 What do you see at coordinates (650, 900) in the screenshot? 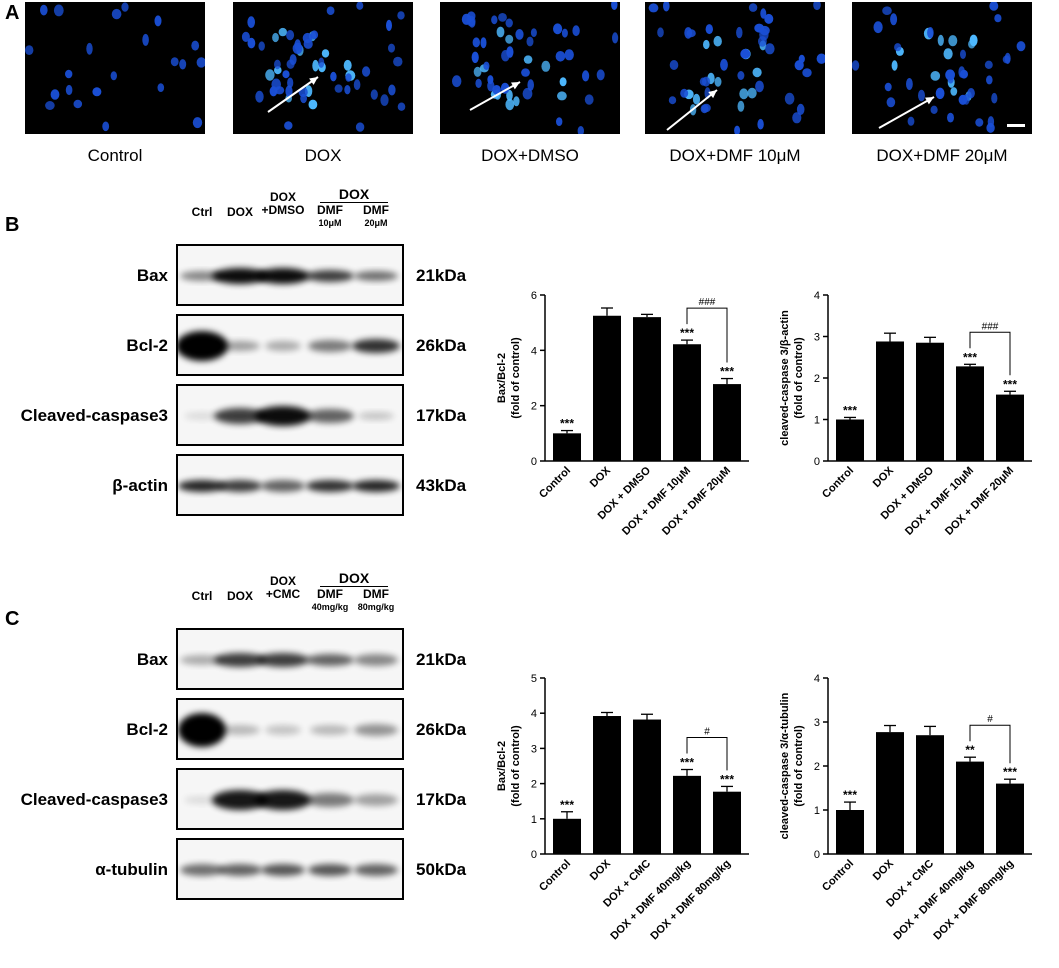
I see `x-tick-label: DOX + DMF 40mg/kg` at bounding box center [650, 900].